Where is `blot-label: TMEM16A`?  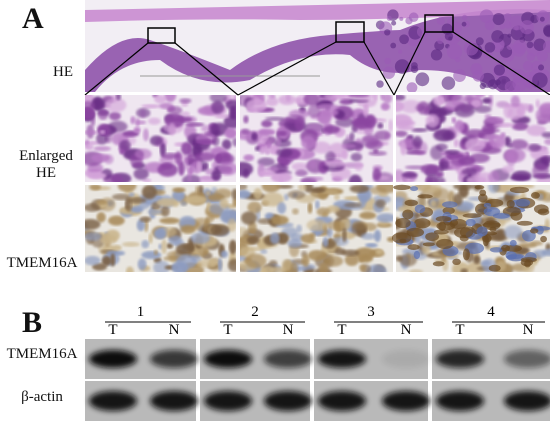
blot-label: TMEM16A is located at coordinates (42, 354).